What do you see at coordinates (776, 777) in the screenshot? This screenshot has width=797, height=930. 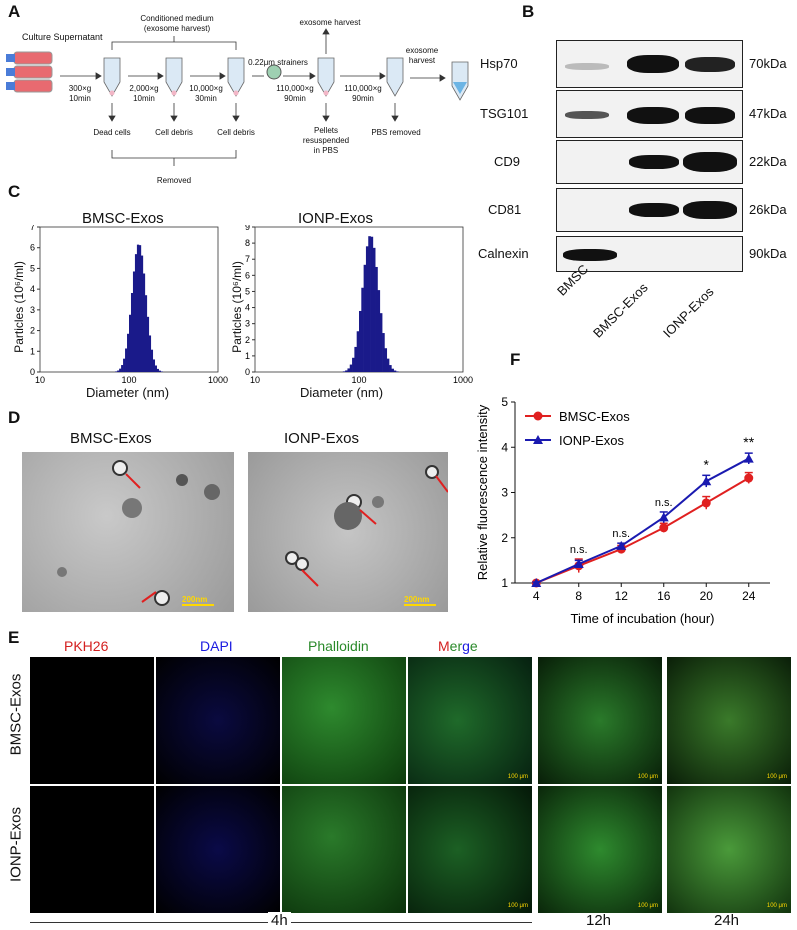 I see `scalebar-bmsc-24h: 100 μm` at bounding box center [776, 777].